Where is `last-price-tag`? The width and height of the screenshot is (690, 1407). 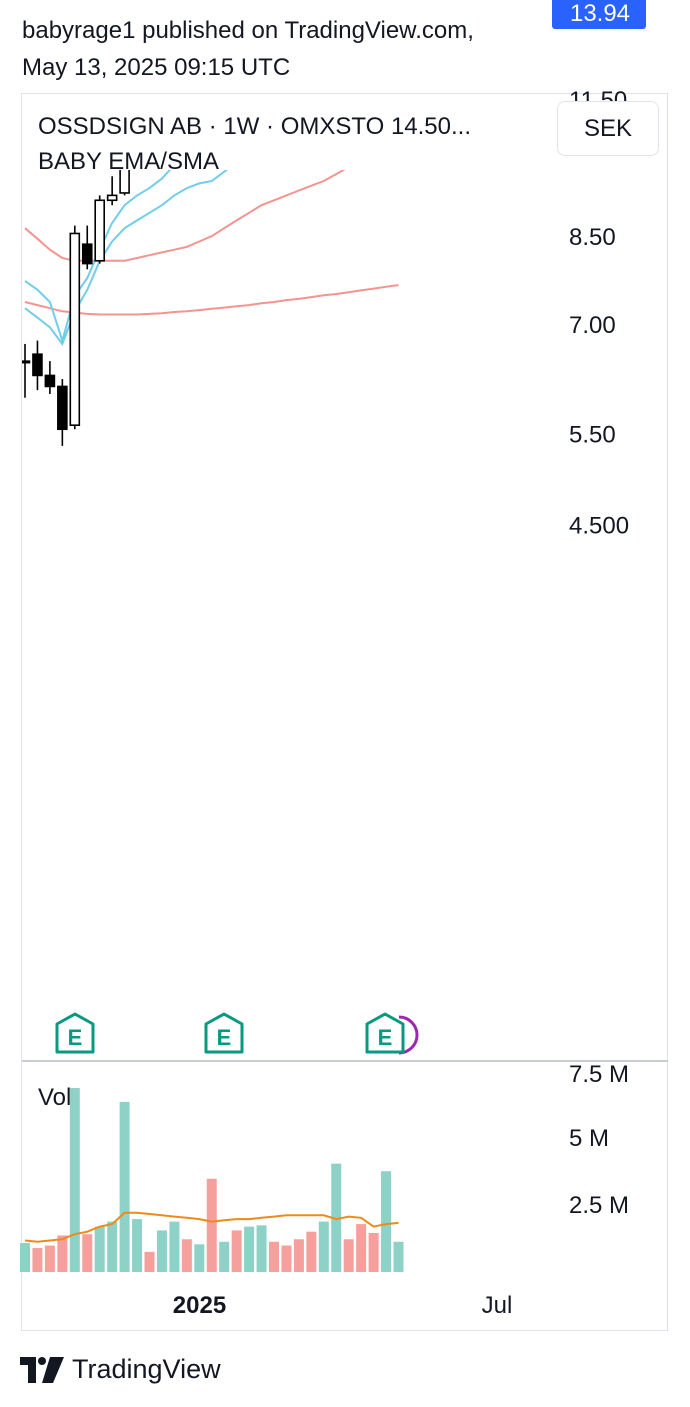
last-price-tag is located at coordinates (599, 15).